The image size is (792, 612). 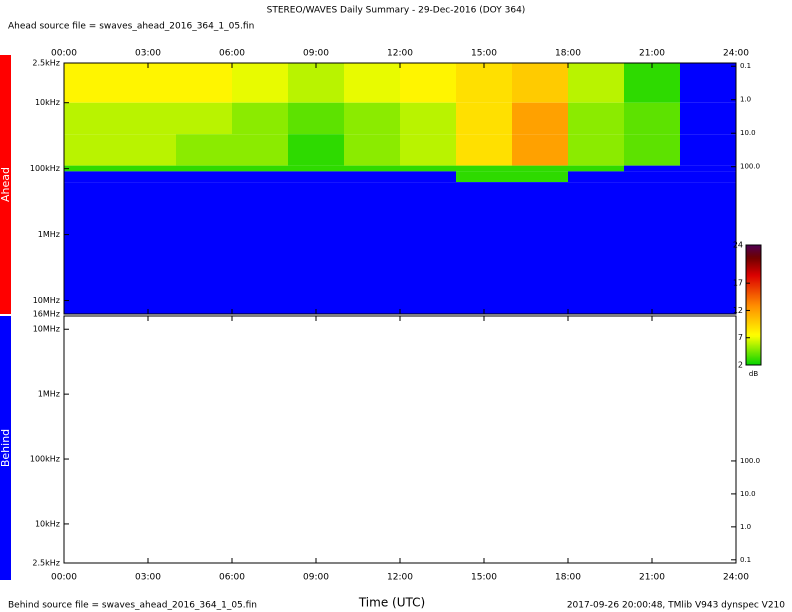 I want to click on panel-name: Ahead, so click(x=6, y=184).